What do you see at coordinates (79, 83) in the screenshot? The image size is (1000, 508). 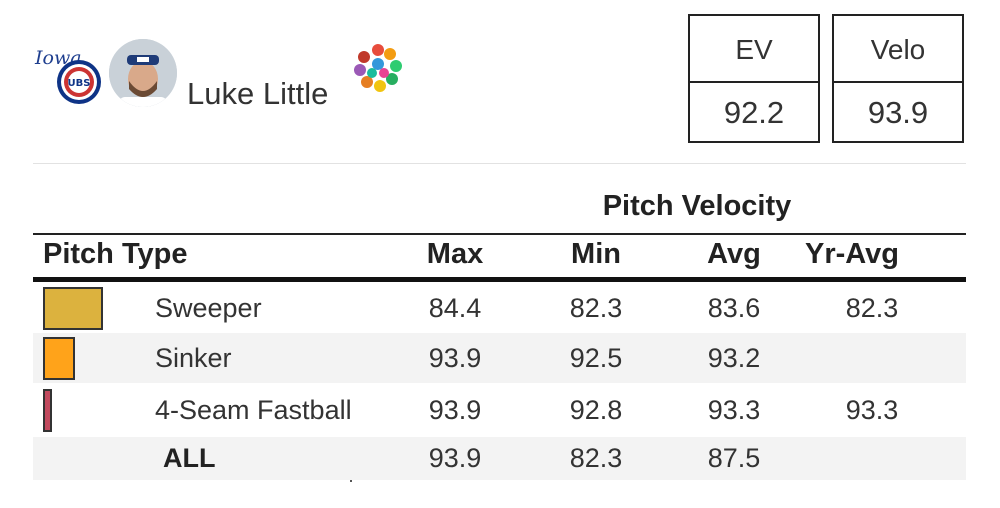 I see `svg-text: UBS` at bounding box center [79, 83].